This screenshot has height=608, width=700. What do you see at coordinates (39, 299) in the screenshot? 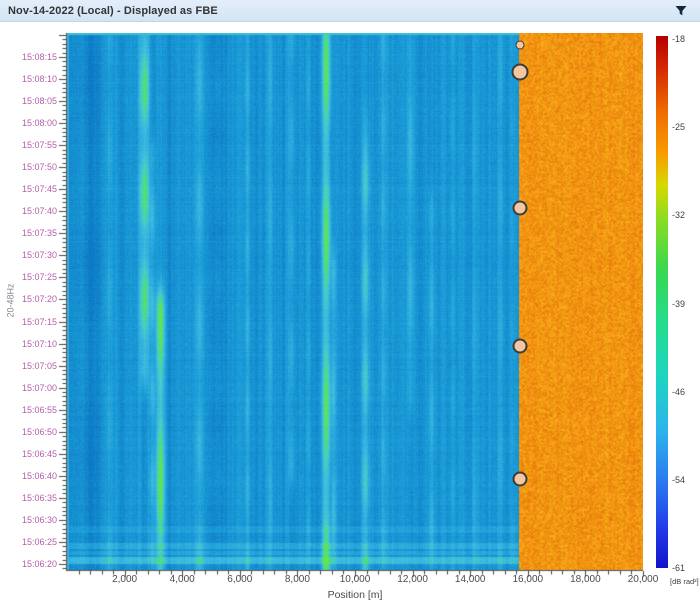
I see `time-tick-label: 15:07:20` at bounding box center [39, 299].